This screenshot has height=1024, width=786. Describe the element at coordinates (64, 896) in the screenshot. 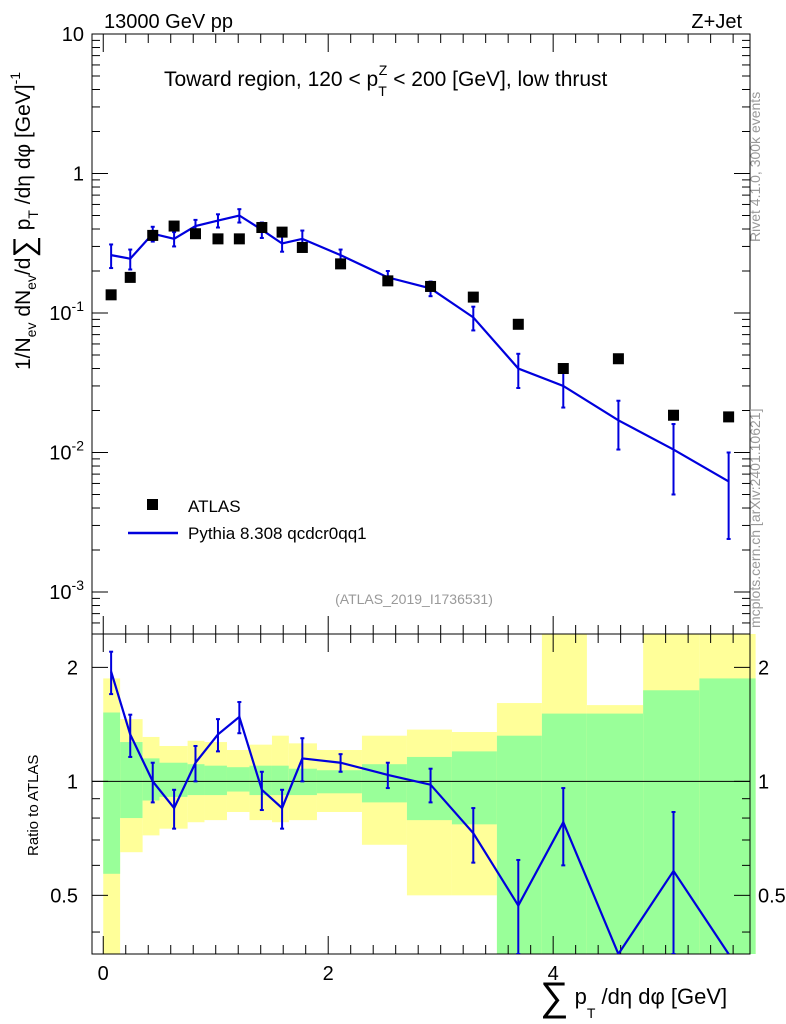

I see `ratio-y-tick-label-left: 0.5` at that location.